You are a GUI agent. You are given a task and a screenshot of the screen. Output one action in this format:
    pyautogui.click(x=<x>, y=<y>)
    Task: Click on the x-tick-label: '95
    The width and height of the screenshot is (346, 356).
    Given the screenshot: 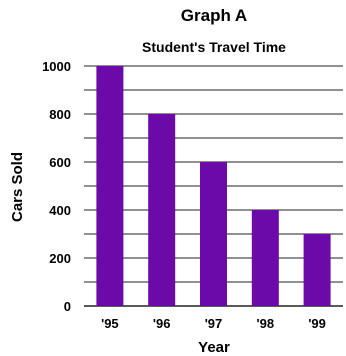 What is the action you would take?
    pyautogui.click(x=110, y=323)
    